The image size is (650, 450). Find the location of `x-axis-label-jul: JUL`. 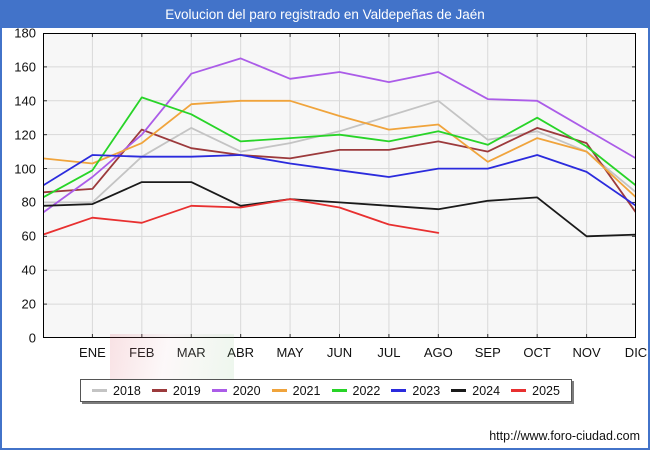

x-axis-label-jul: JUL is located at coordinates (389, 352).